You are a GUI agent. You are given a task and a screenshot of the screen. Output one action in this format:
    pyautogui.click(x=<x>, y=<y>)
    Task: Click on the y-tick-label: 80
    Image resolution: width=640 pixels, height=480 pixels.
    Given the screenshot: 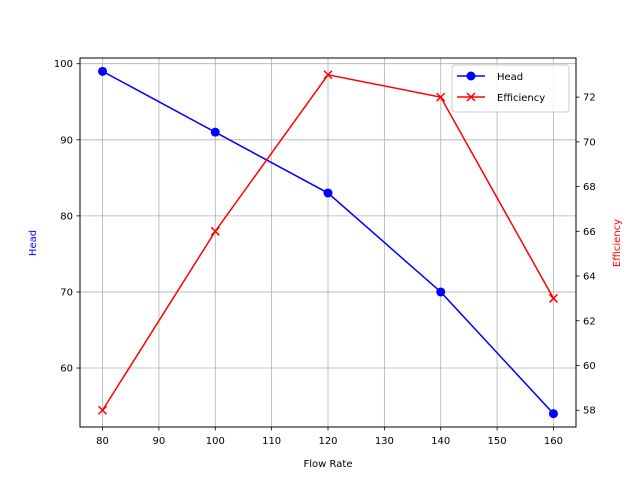 What is the action you would take?
    pyautogui.click(x=66, y=216)
    